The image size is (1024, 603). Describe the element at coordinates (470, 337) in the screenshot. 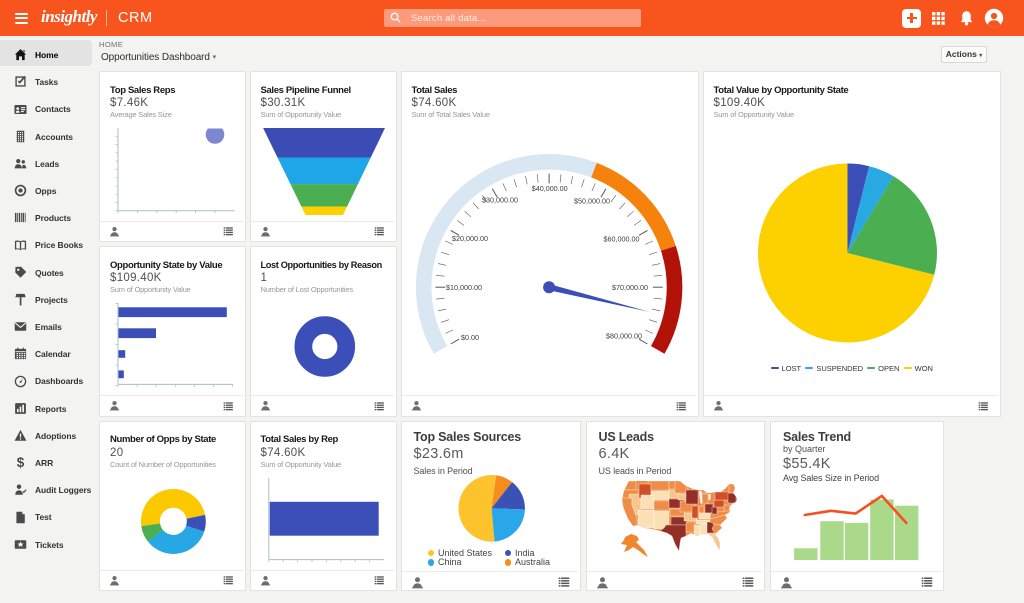

I see `svg-text: $0.00` at that location.